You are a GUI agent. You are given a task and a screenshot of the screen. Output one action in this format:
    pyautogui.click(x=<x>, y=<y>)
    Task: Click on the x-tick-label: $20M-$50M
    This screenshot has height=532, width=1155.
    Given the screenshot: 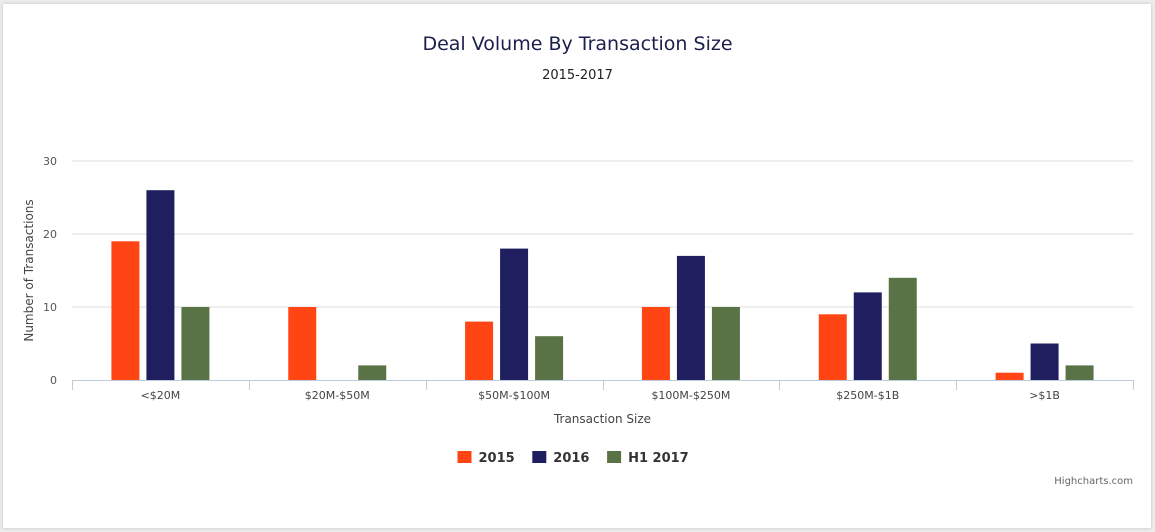 What is the action you would take?
    pyautogui.click(x=337, y=395)
    